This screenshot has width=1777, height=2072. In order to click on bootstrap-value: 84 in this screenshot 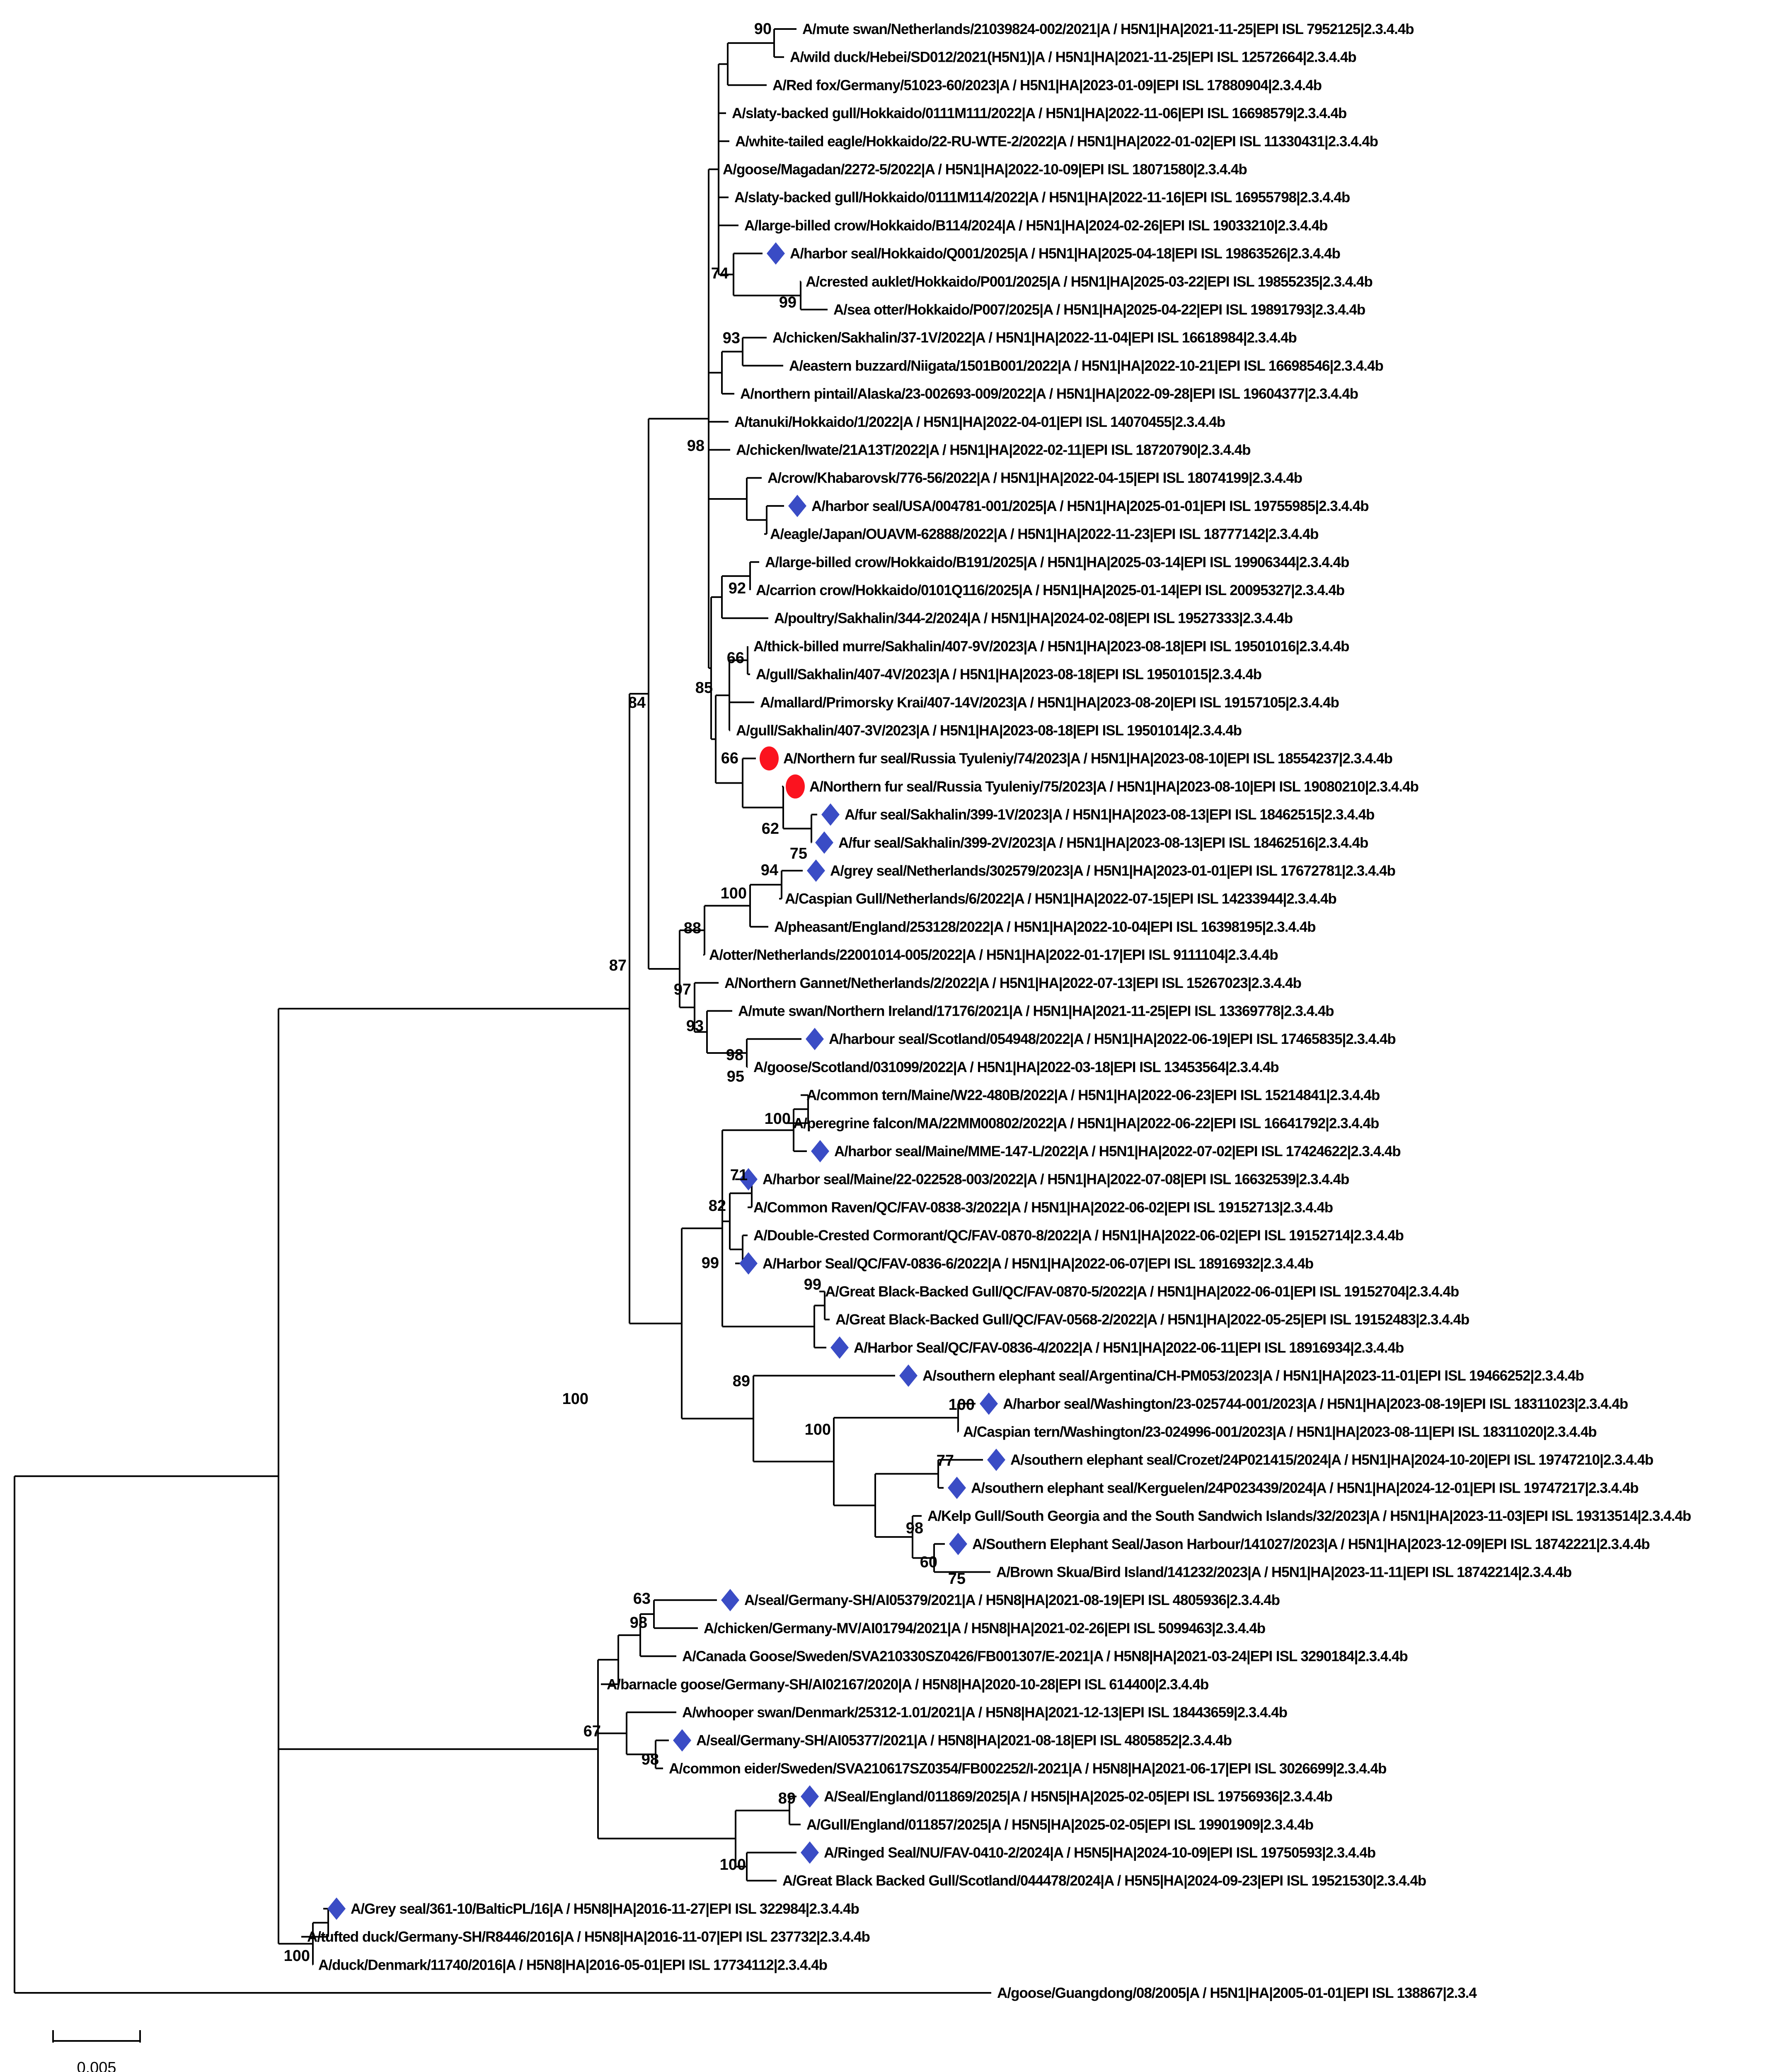, I will do `click(637, 703)`.